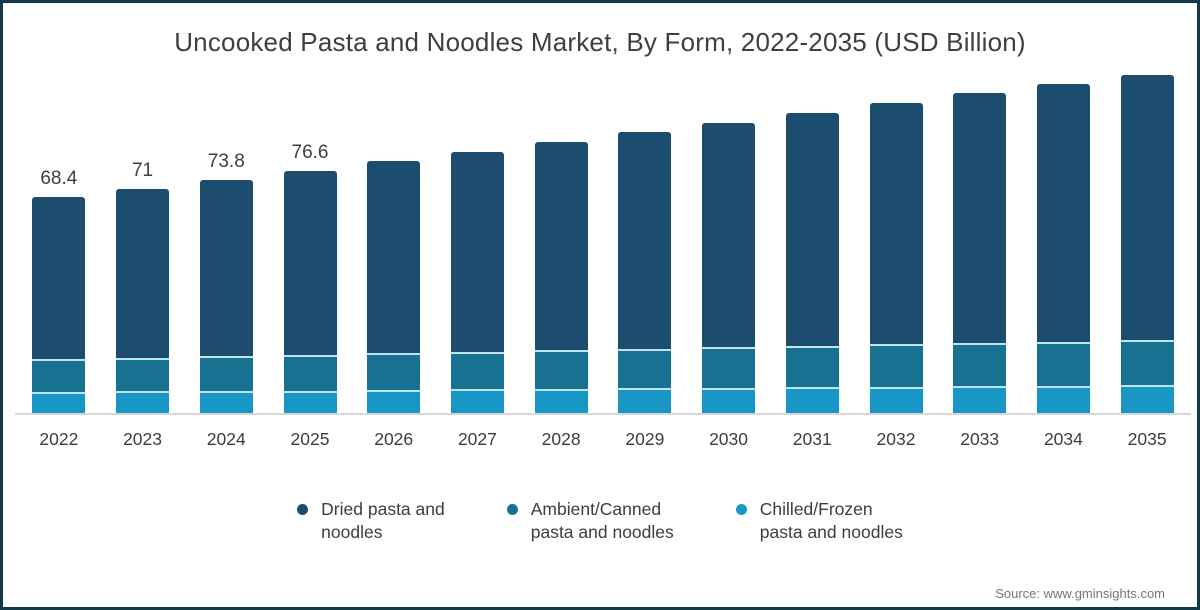 This screenshot has height=610, width=1200. I want to click on segment-dried-2024, so click(226, 267).